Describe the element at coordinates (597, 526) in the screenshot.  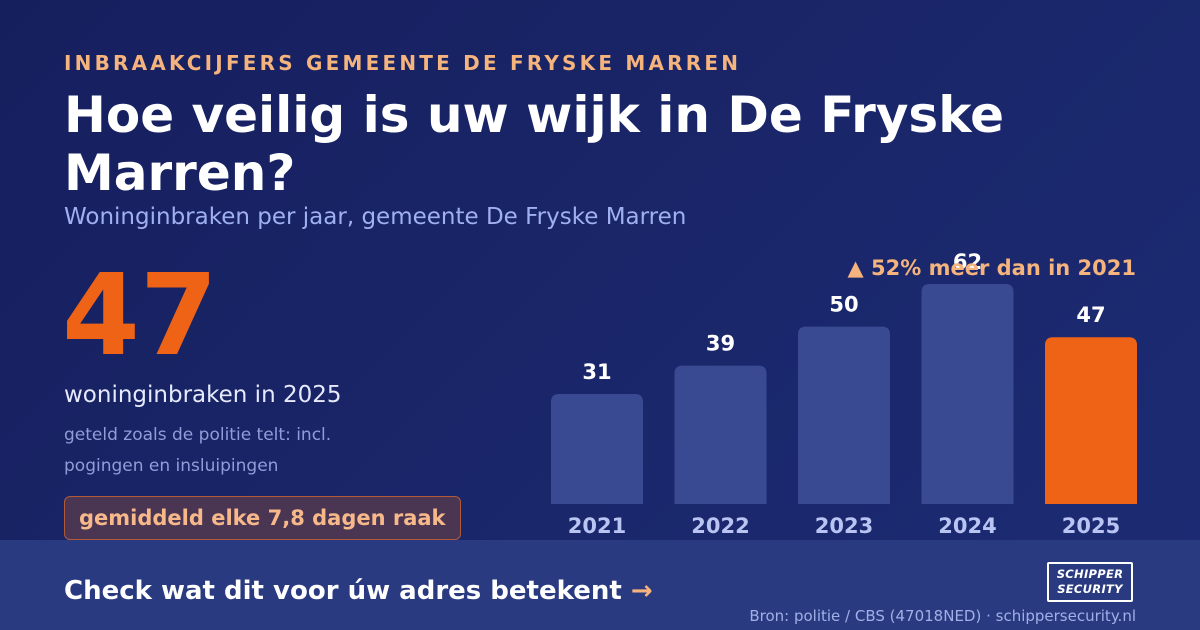
I see `x-tick-label-2021: 2021` at that location.